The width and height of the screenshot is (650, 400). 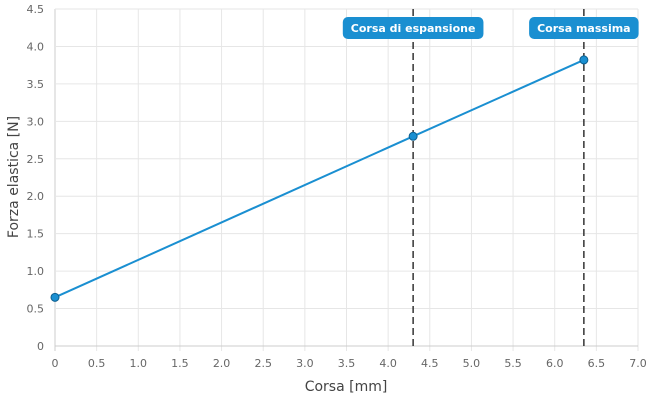 What do you see at coordinates (305, 363) in the screenshot?
I see `x-tick-label: 3.0` at bounding box center [305, 363].